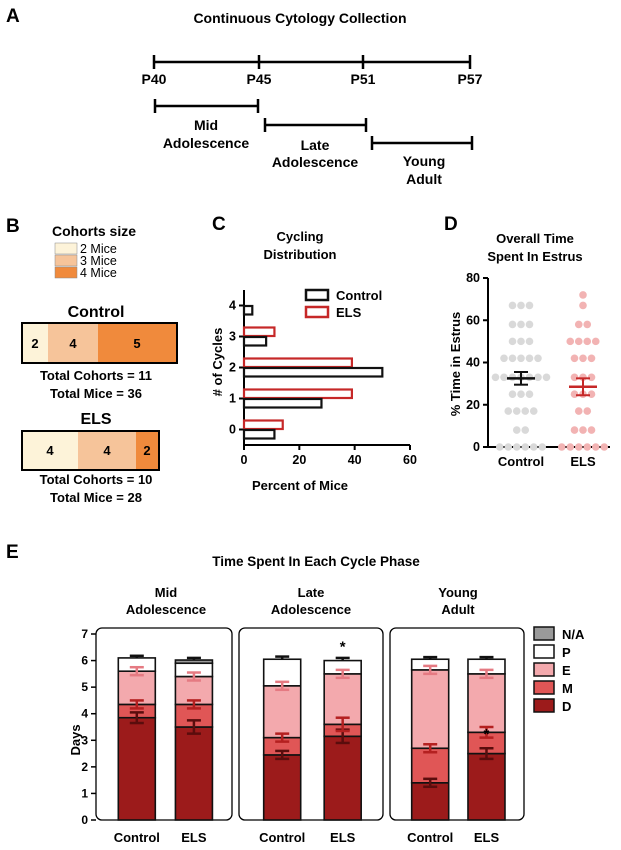 The width and height of the screenshot is (621, 850). I want to click on chart-d-y-tick-label: 0, so click(476, 447).